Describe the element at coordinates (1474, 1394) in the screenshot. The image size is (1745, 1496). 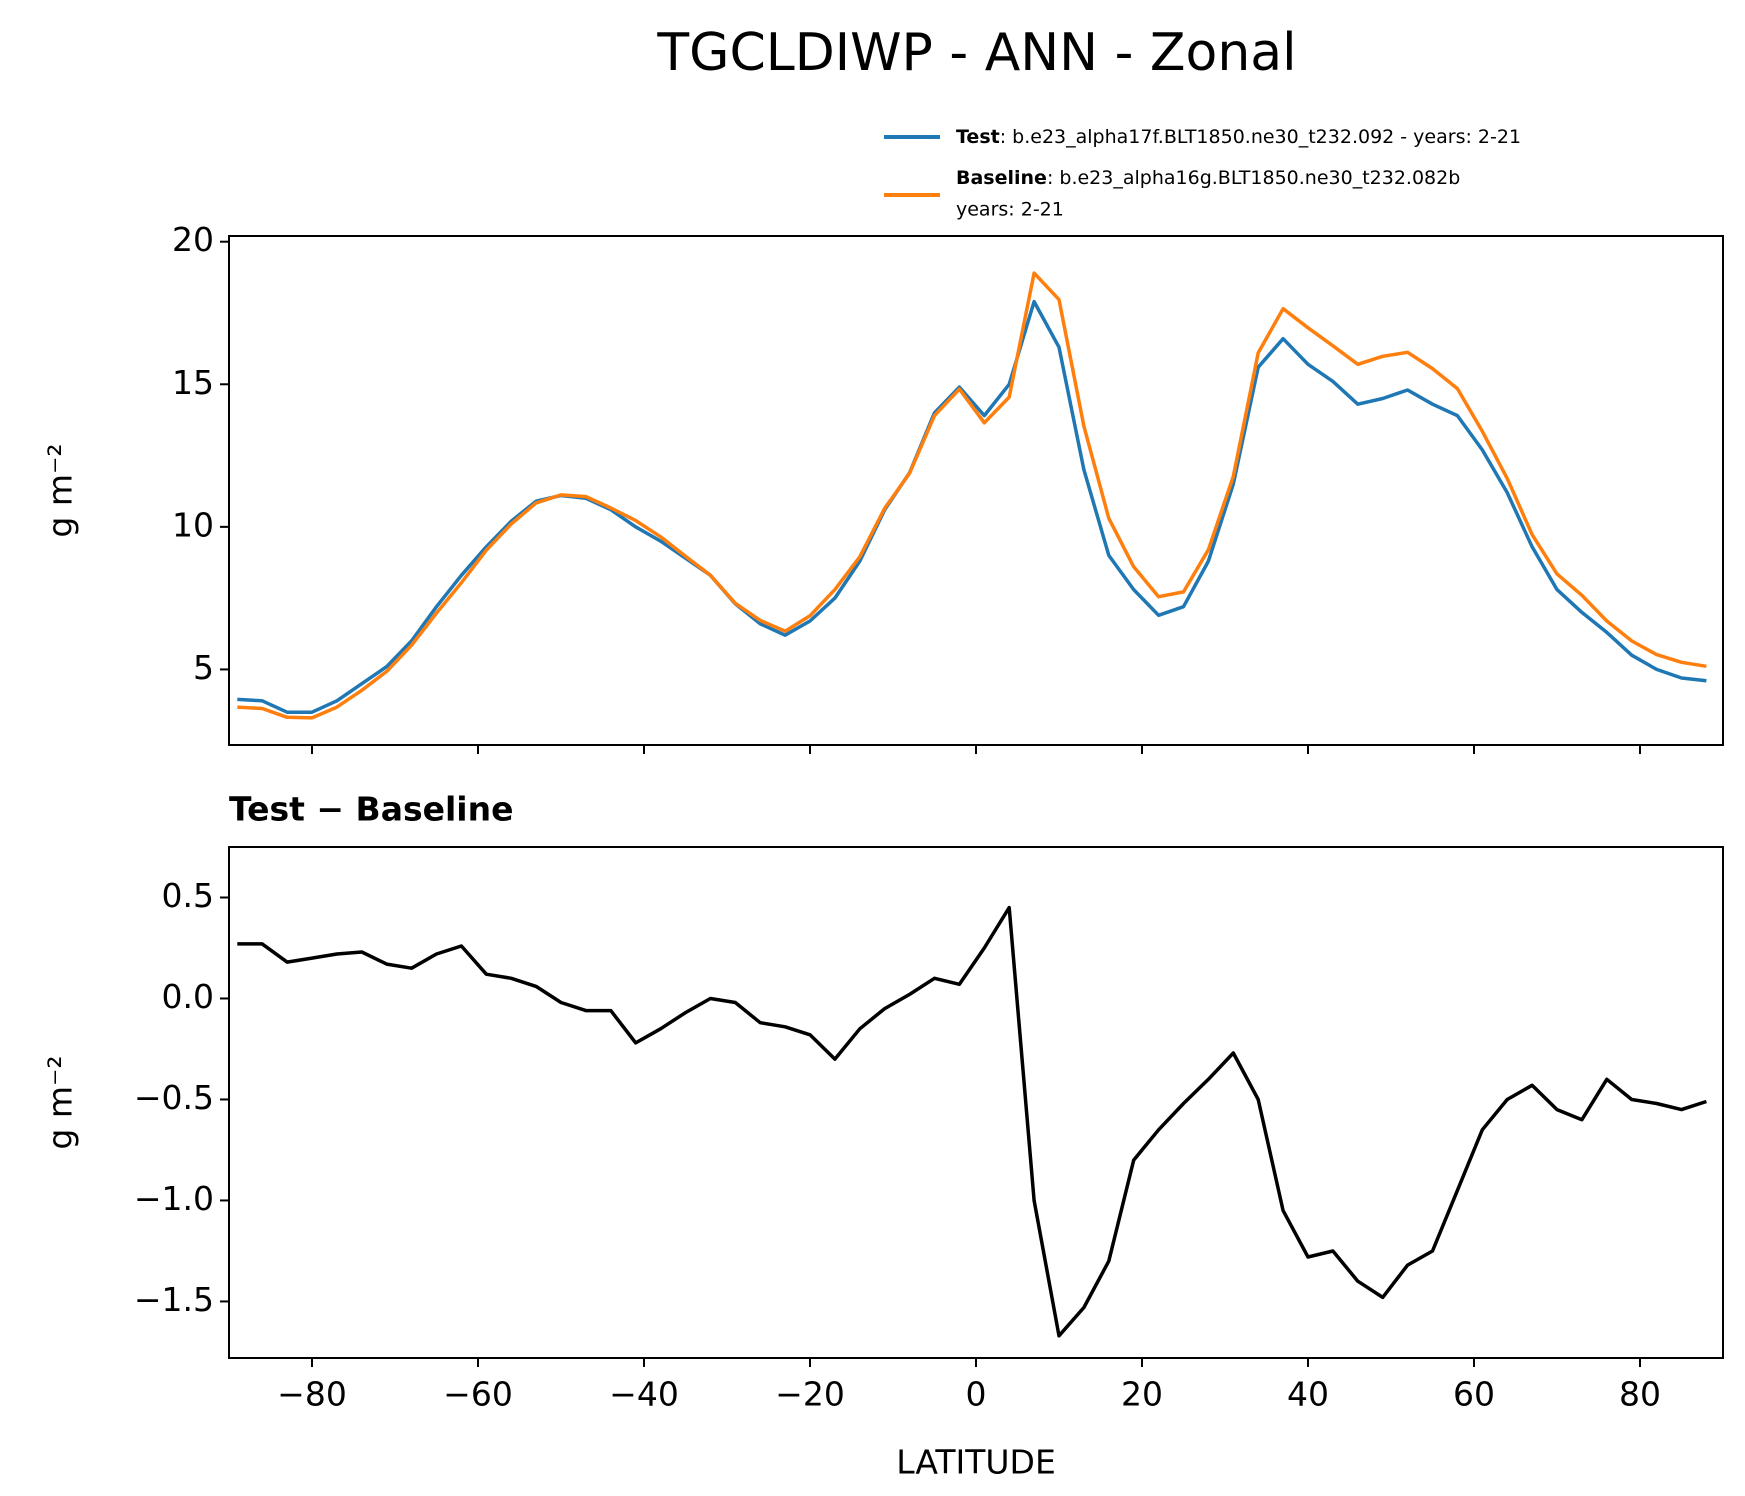
I see `x-tick-label: 60` at that location.